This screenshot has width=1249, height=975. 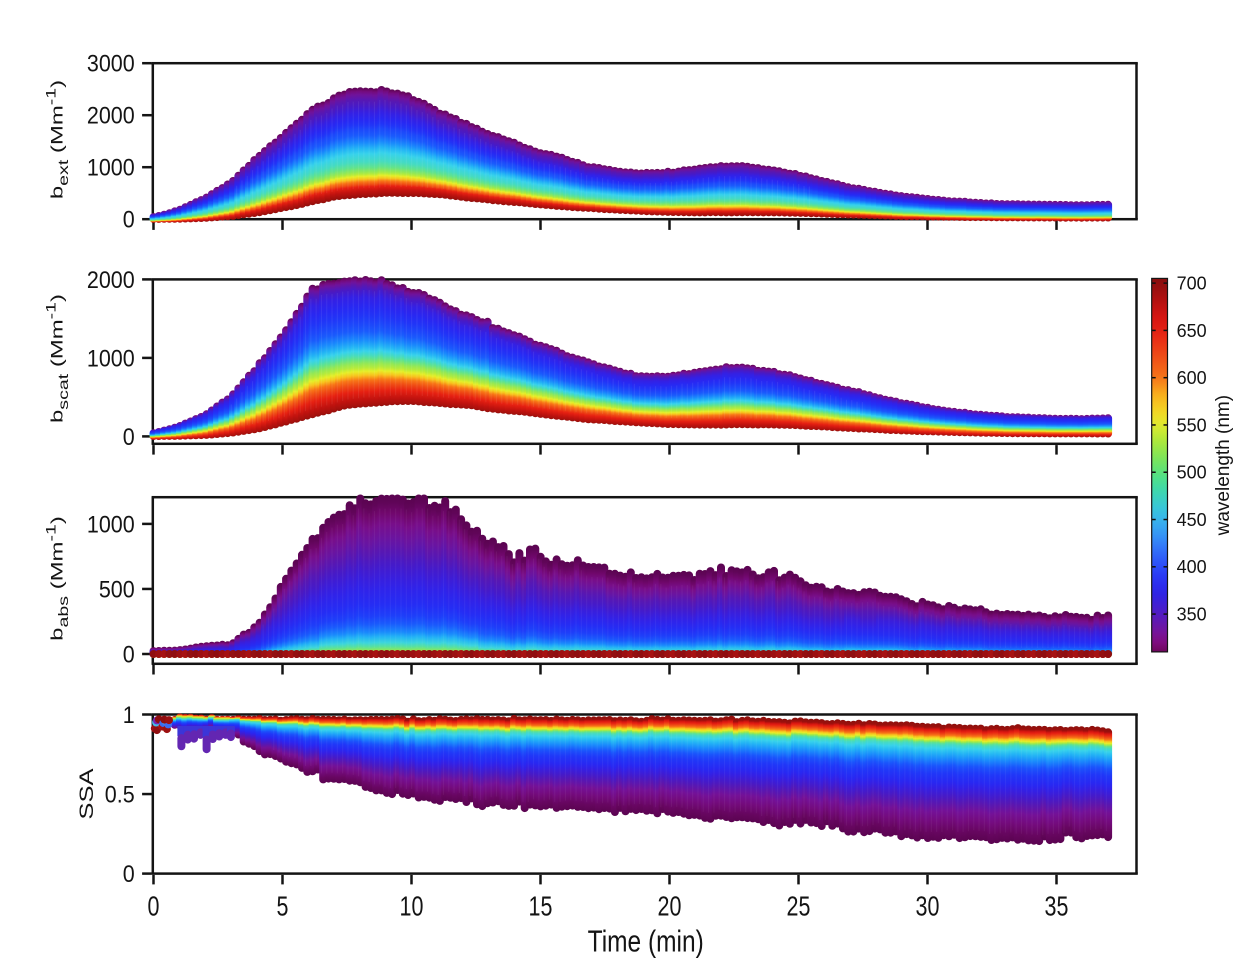 I want to click on svg-text: 3000, so click(x=111, y=64).